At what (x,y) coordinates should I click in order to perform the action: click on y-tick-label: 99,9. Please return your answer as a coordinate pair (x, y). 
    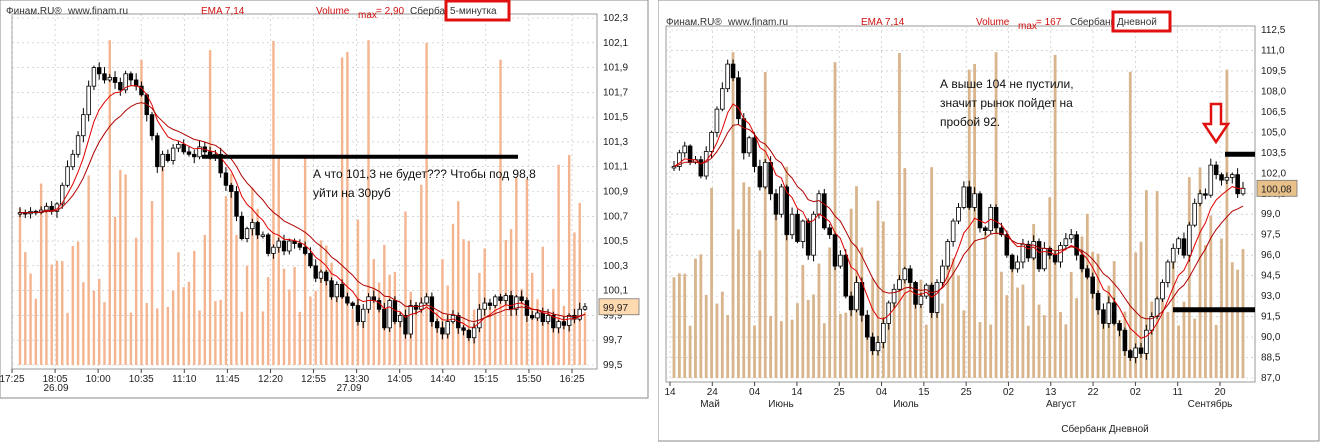
    Looking at the image, I should click on (613, 315).